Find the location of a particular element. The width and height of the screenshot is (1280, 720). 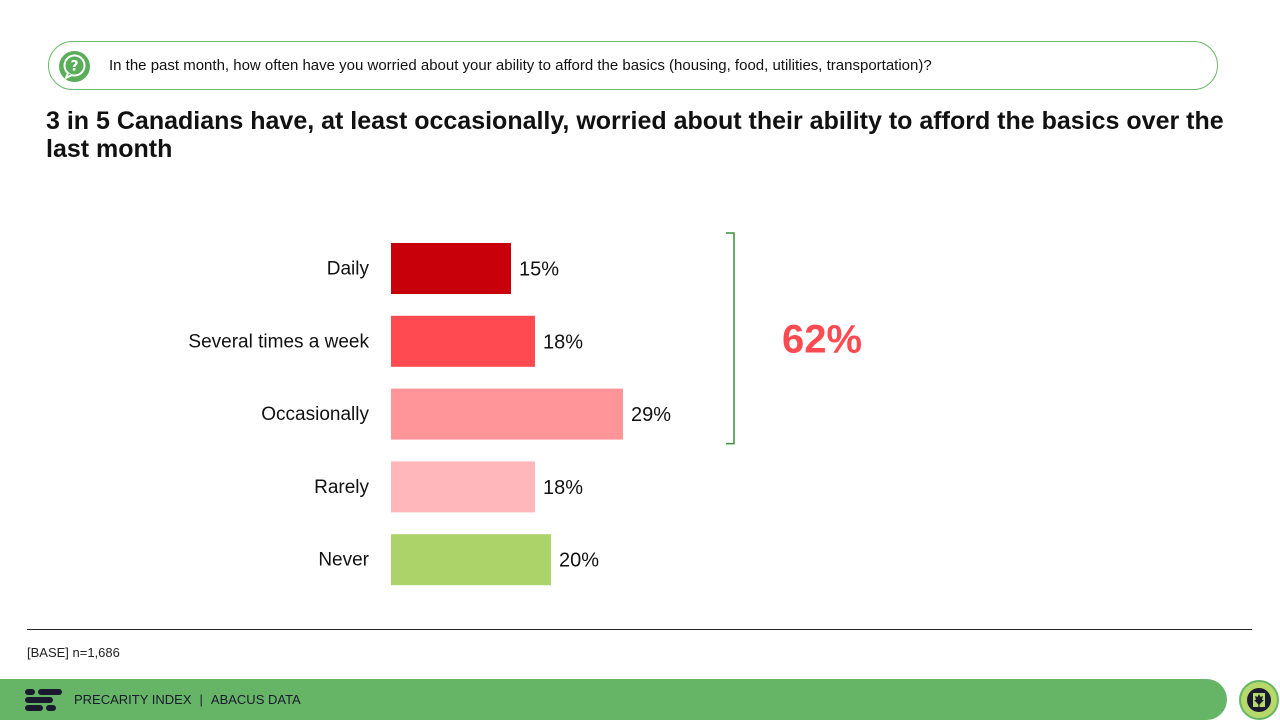

footer-text: PRECARITY INDEX | ABACUS DATA is located at coordinates (187, 699).